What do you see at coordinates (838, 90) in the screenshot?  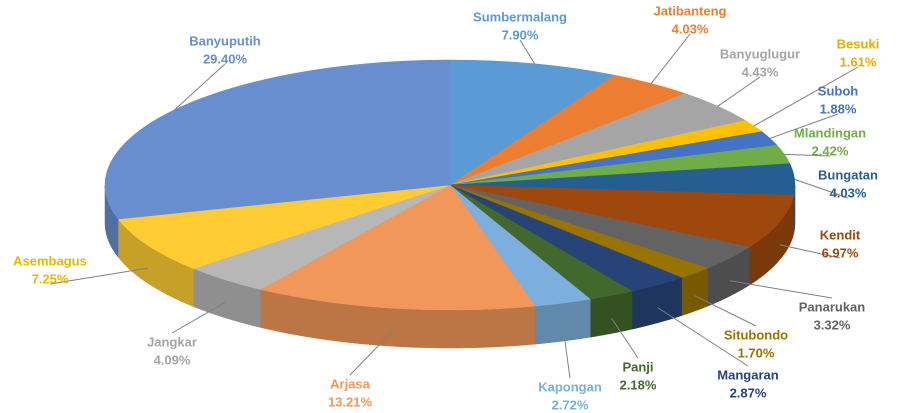 I see `slice-label-name: Suboh` at bounding box center [838, 90].